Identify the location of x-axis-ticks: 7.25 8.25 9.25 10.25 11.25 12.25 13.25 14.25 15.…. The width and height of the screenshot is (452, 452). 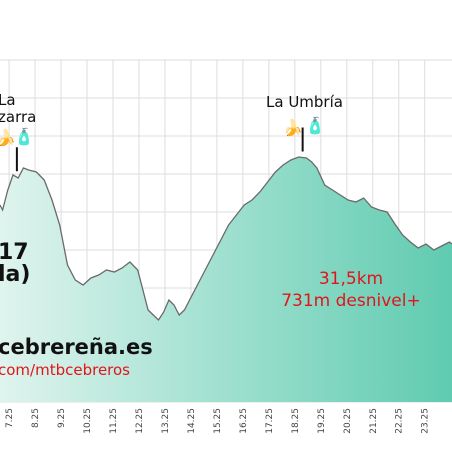
(218, 421).